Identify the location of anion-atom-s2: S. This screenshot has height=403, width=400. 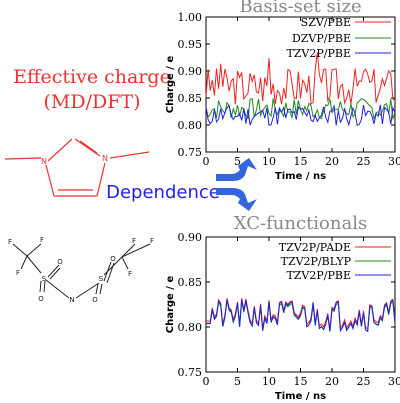
(101, 279).